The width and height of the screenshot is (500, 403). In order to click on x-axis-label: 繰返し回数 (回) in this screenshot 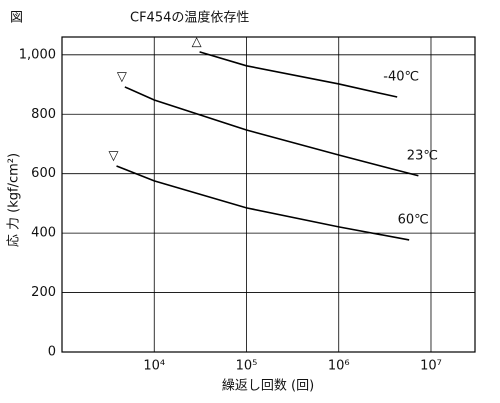, I will do `click(268, 386)`.